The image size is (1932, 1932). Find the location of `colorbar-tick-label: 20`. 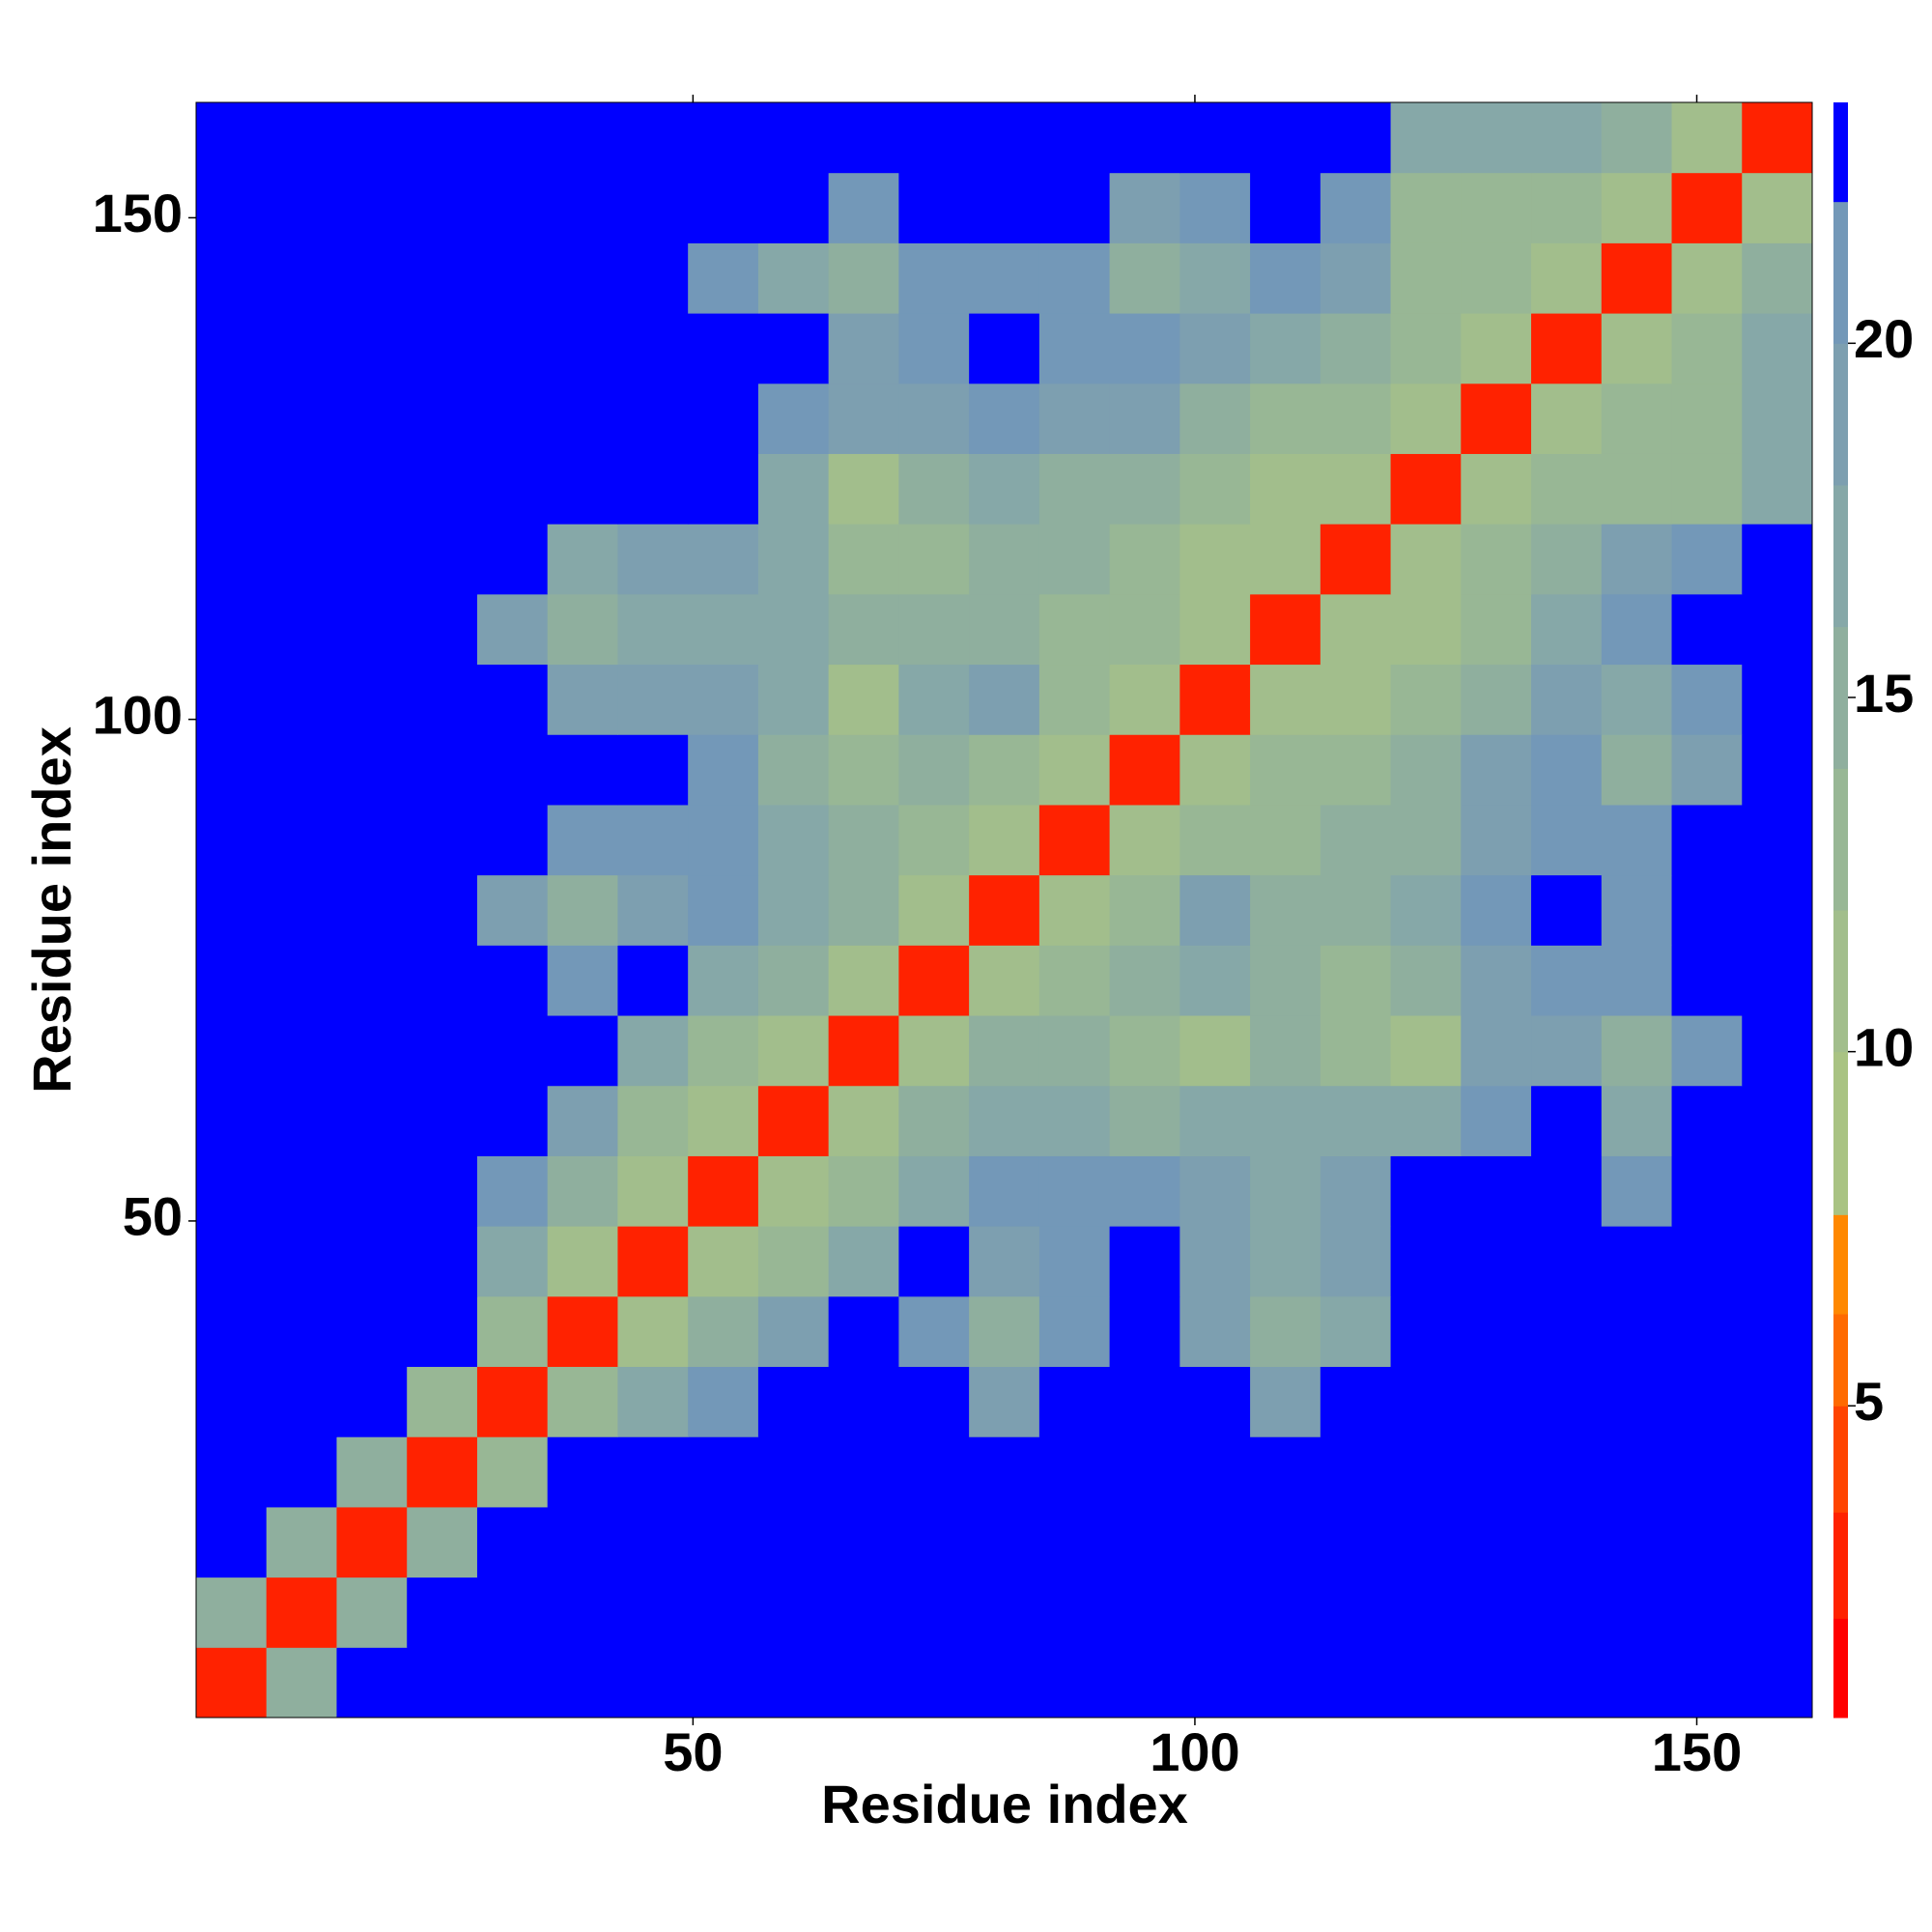

colorbar-tick-label: 20 is located at coordinates (1884, 338).